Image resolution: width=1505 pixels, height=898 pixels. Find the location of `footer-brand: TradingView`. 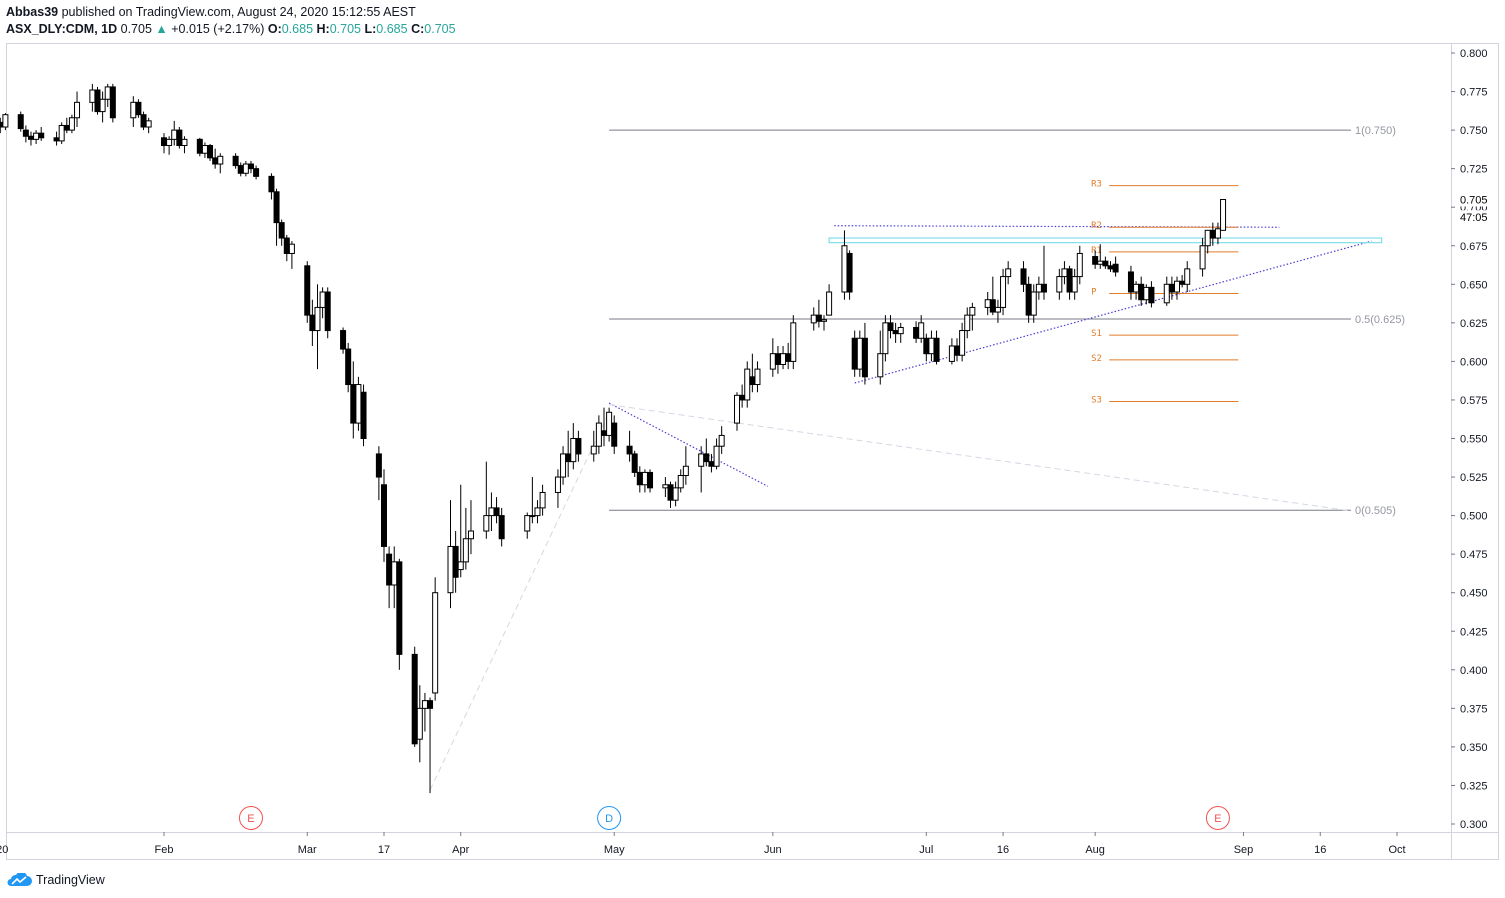

footer-brand: TradingView is located at coordinates (55, 880).